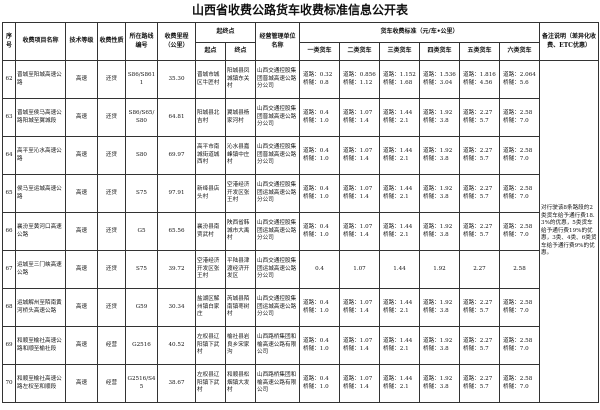 Image resolution: width=600 pixels, height=410 pixels. I want to click on fee-value: 桥隧：0.8, so click(316, 82).